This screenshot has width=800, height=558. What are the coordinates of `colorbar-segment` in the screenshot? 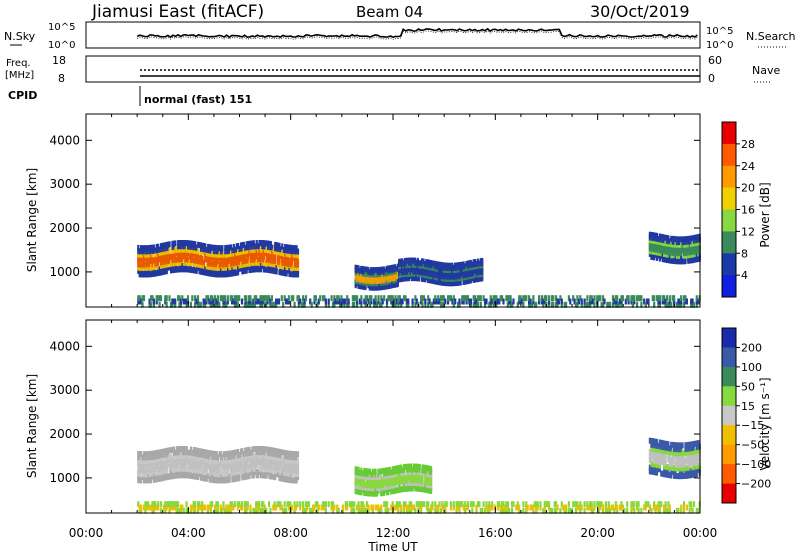 It's located at (729, 415).